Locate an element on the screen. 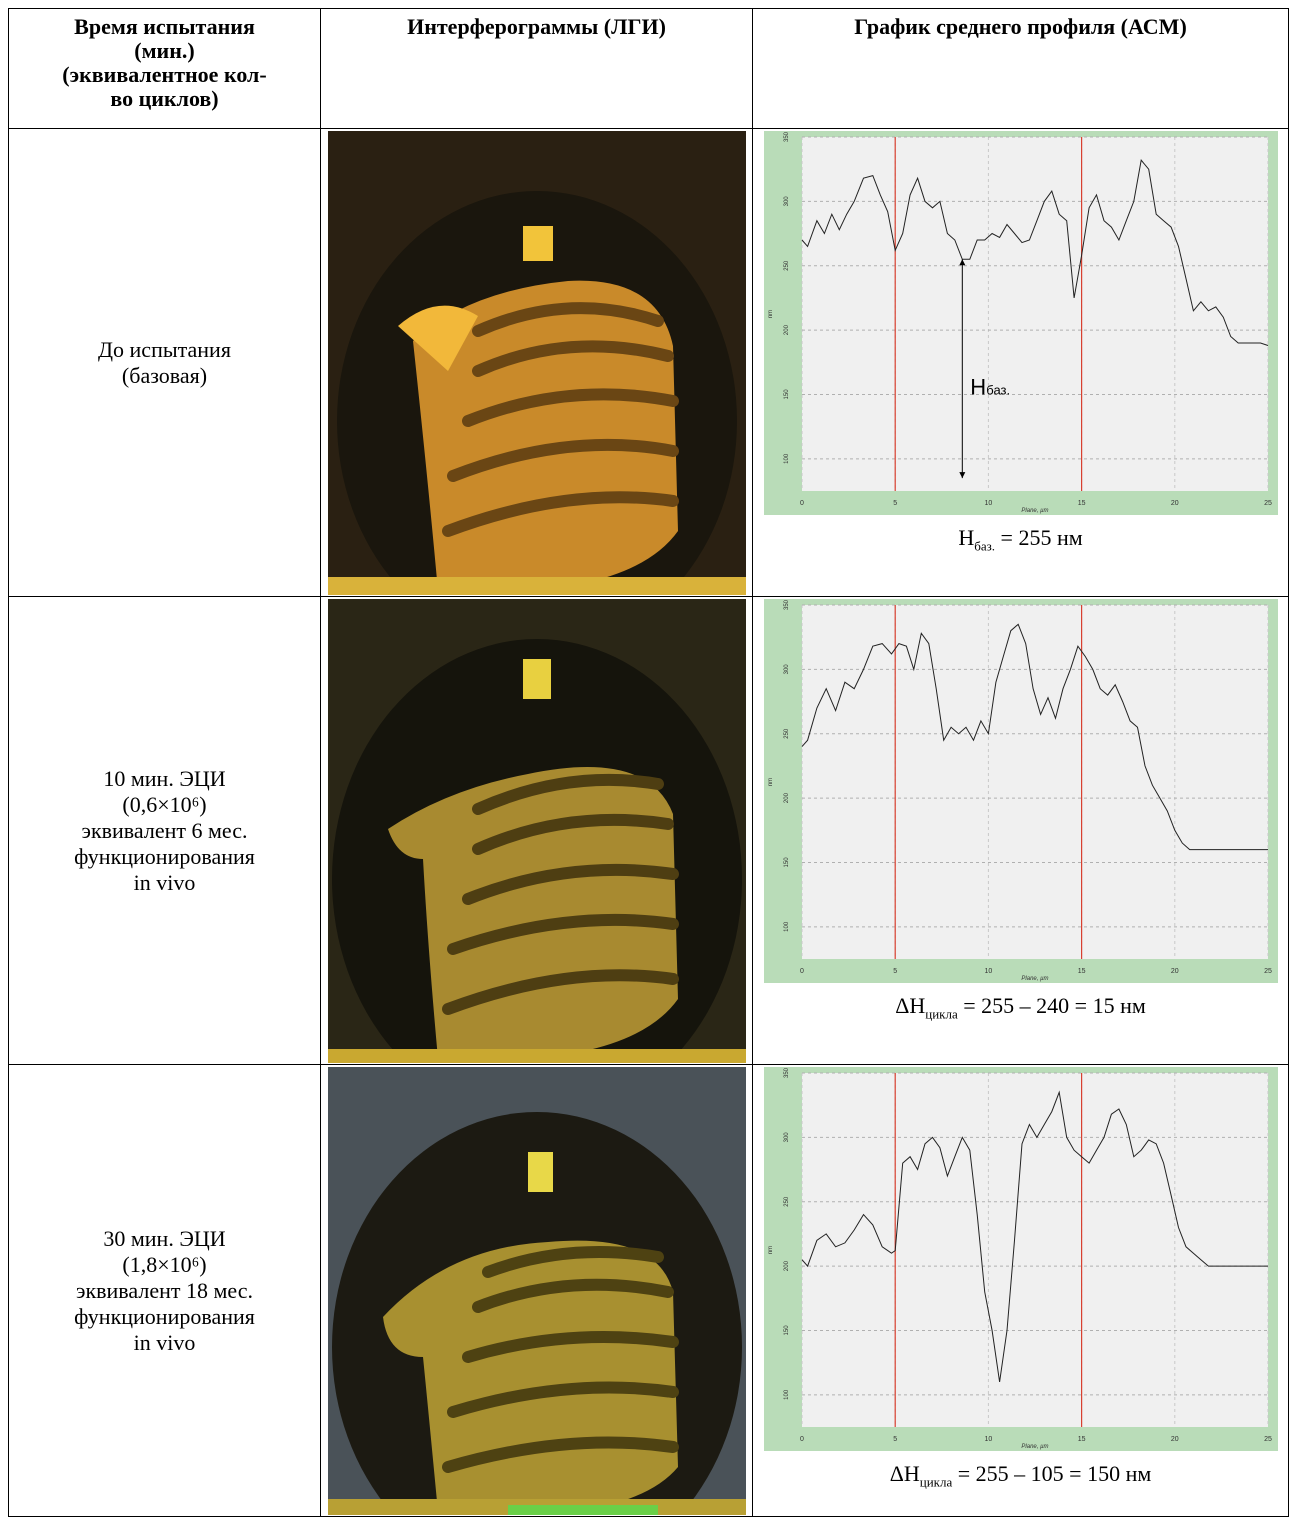 This screenshot has width=1290, height=1519. arrow-head-bottom is located at coordinates (961, 475).